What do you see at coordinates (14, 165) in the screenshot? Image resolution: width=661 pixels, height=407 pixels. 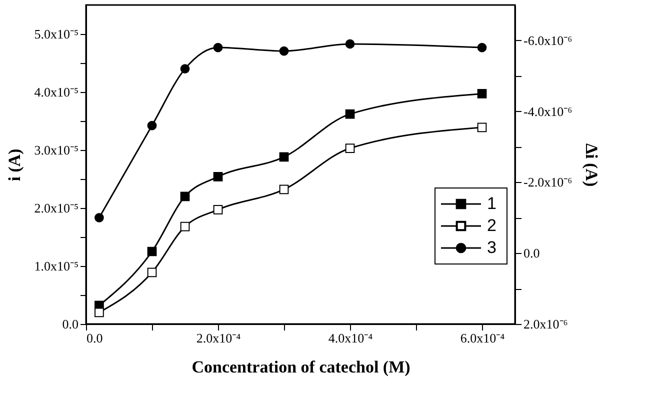 I see `y-axis-title: i (A)` at bounding box center [14, 165].